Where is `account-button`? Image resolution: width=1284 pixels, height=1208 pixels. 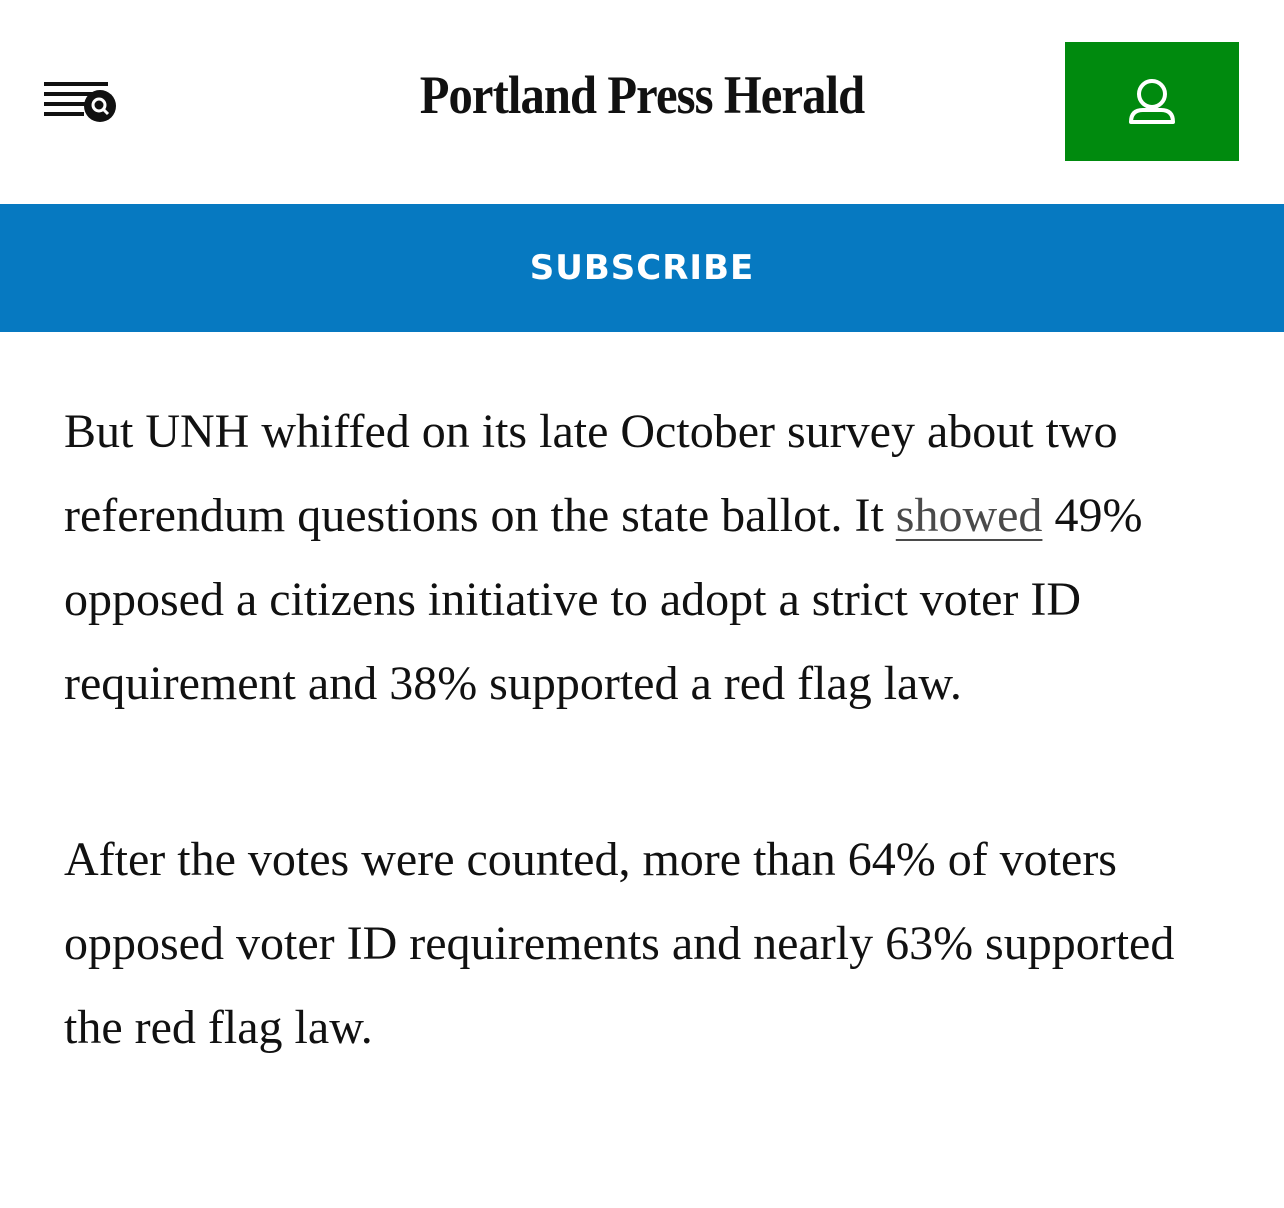 account-button is located at coordinates (1152, 101).